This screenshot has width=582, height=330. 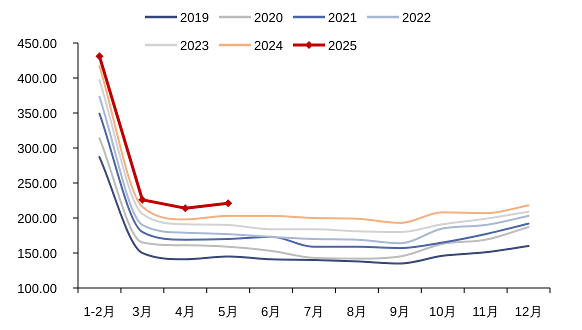 I want to click on y-tick-label: 150.00, so click(x=37, y=253).